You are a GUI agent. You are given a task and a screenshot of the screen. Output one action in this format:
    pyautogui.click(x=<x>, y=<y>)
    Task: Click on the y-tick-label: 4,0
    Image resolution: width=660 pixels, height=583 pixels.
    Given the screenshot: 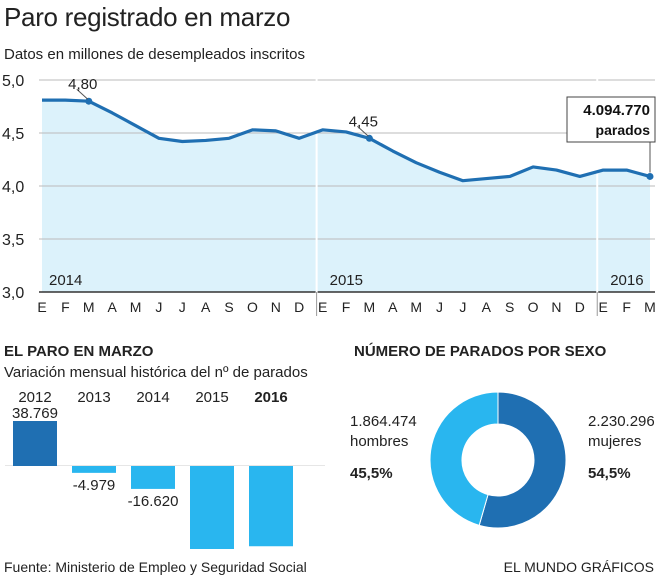 What is the action you would take?
    pyautogui.click(x=13, y=187)
    